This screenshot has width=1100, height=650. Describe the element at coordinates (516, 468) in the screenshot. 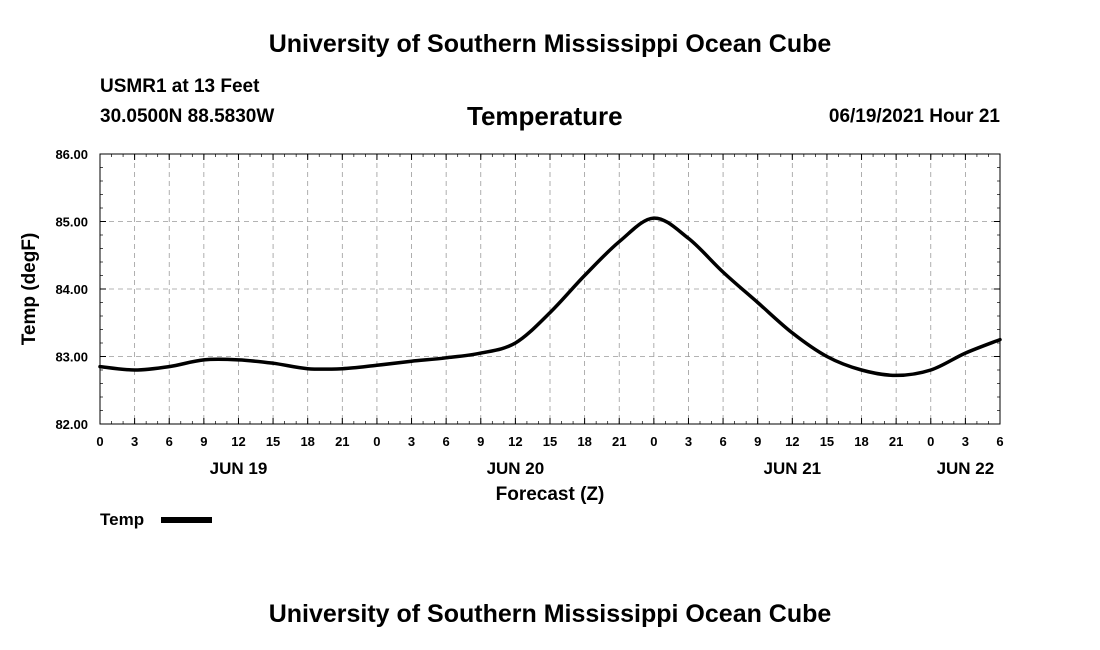

I see `day-label: JUN 20` at that location.